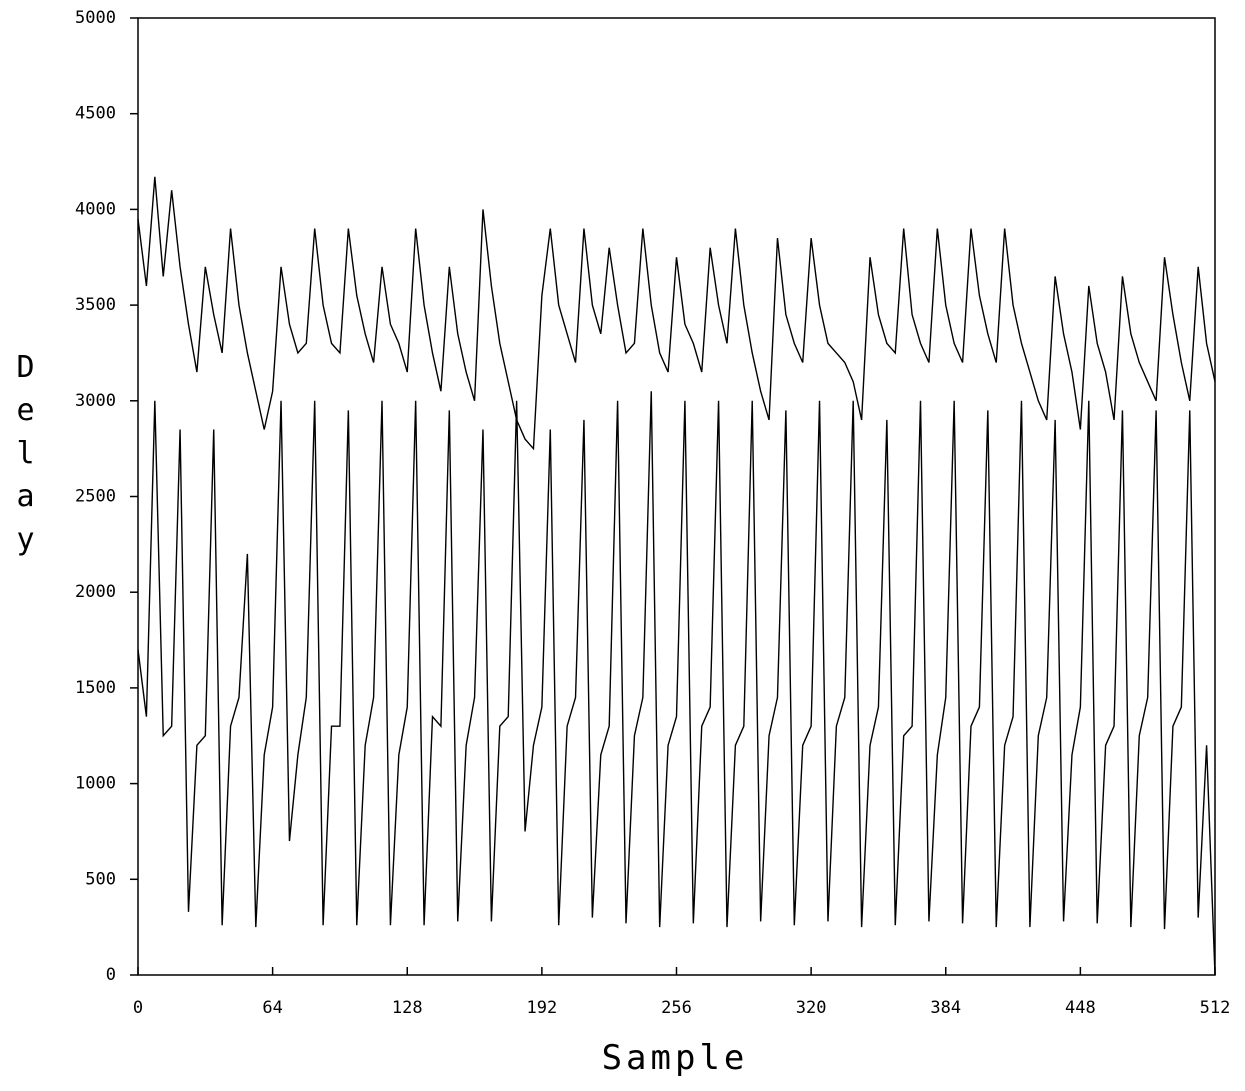 The image size is (1245, 1091). What do you see at coordinates (95, 114) in the screenshot?
I see `y-tick-label: 4500` at bounding box center [95, 114].